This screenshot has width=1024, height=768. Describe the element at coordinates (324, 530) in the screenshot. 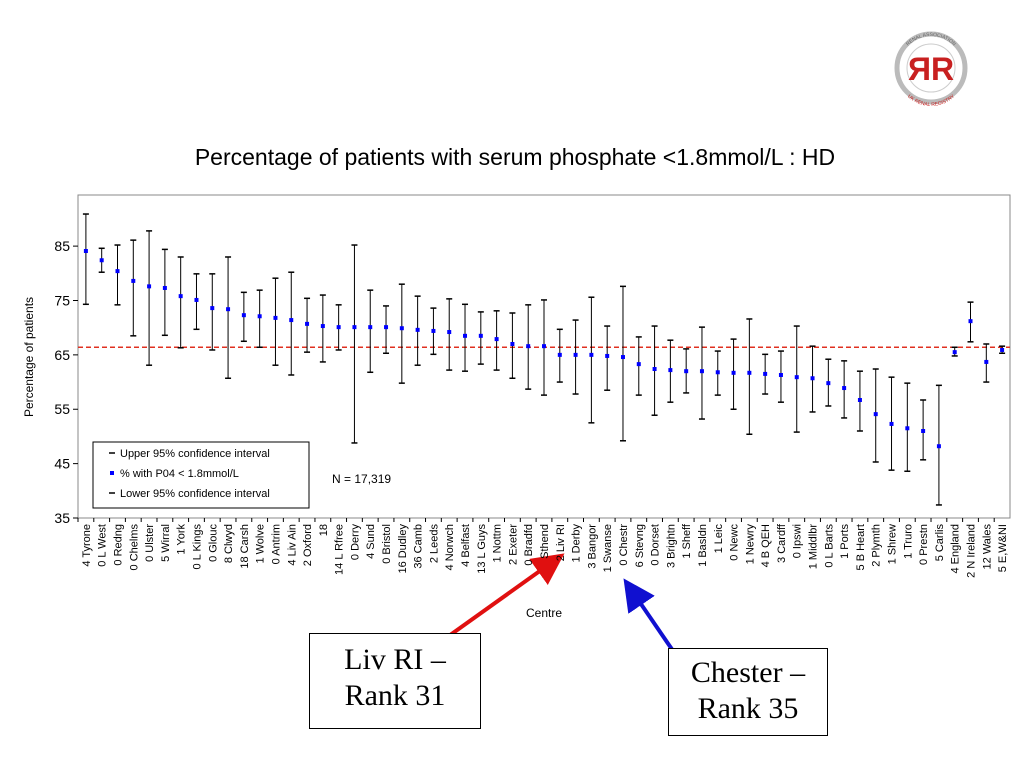

I see `x-tick-label: 18` at that location.